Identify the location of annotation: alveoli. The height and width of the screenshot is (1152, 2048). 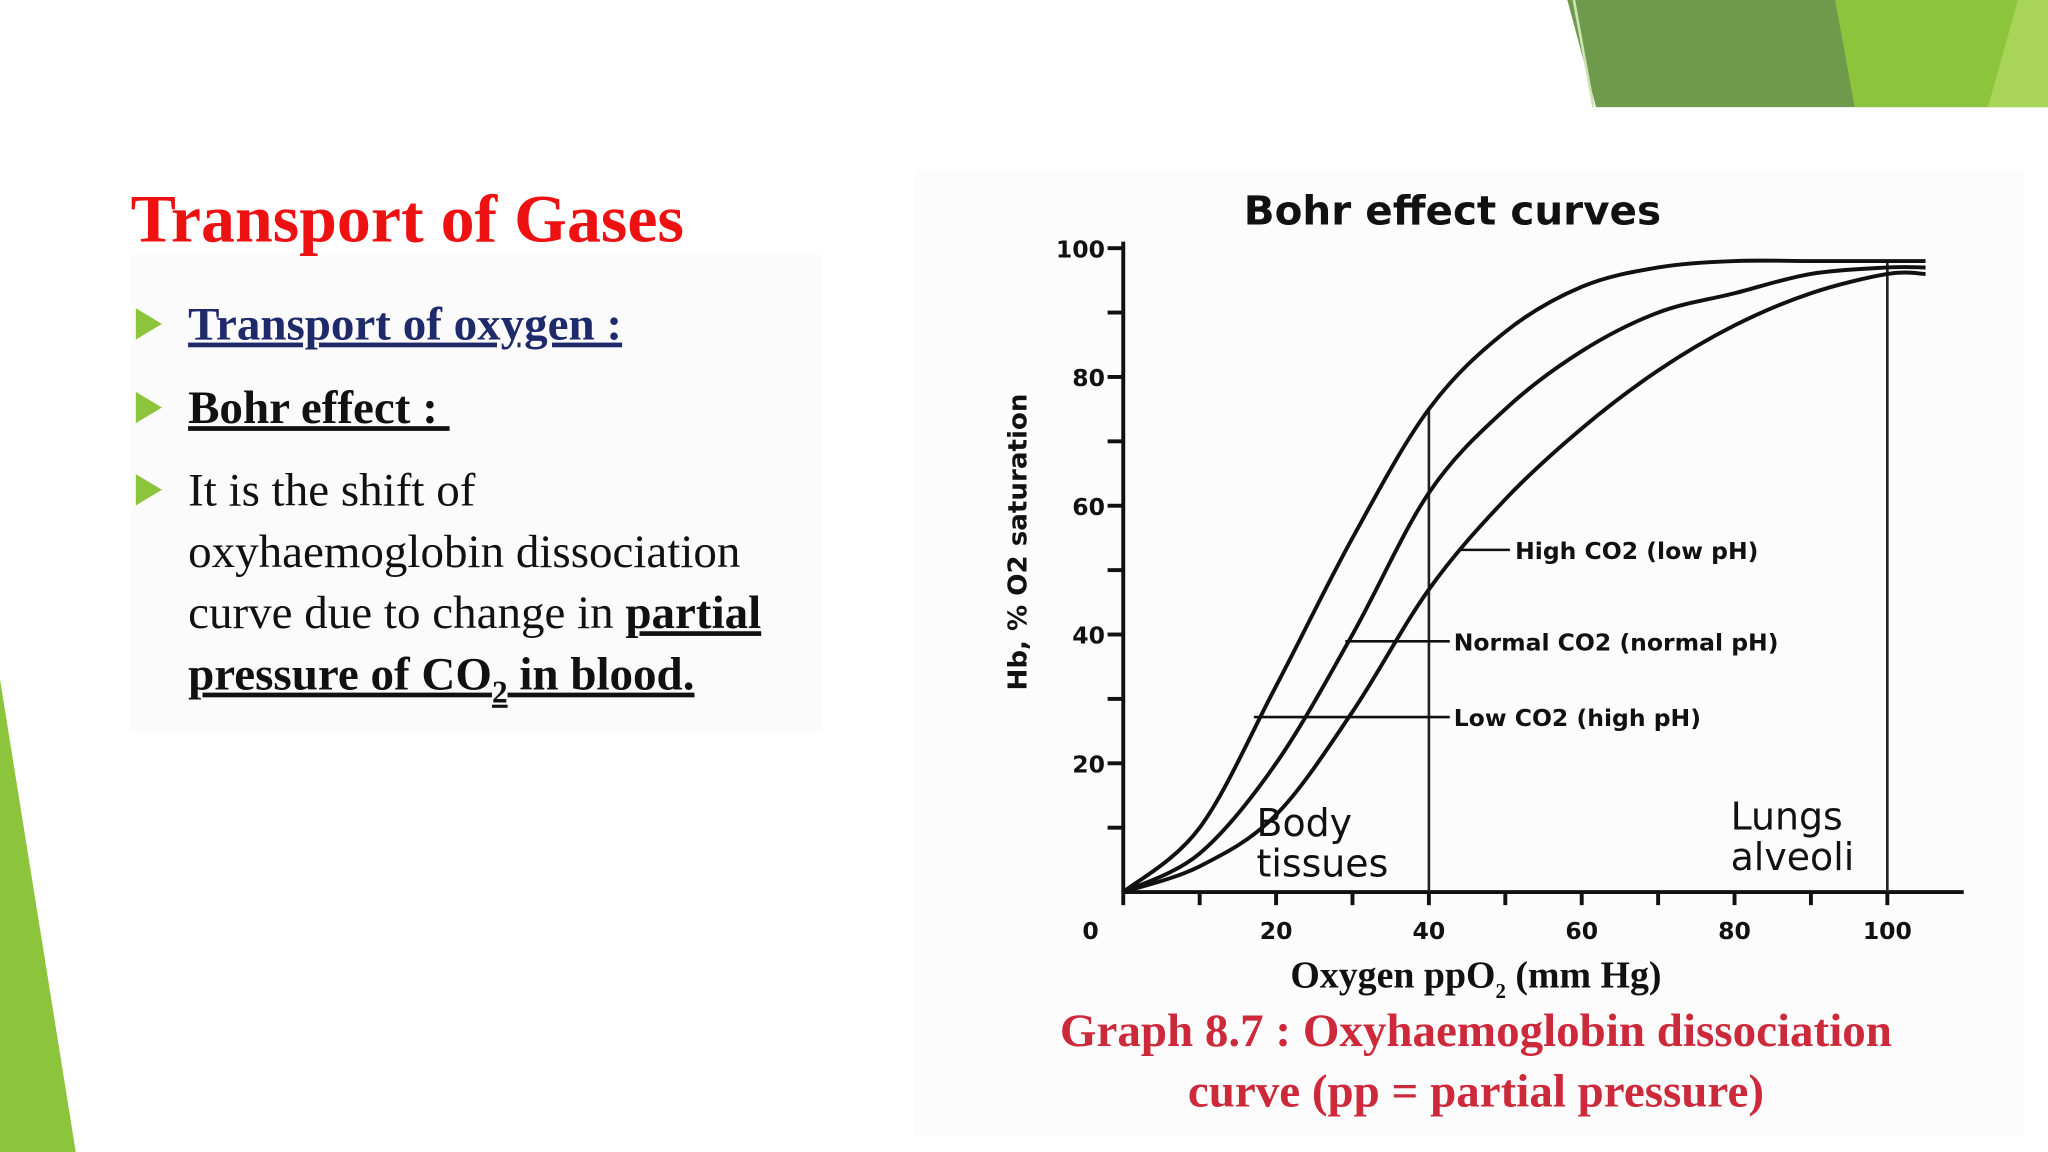
(1793, 857).